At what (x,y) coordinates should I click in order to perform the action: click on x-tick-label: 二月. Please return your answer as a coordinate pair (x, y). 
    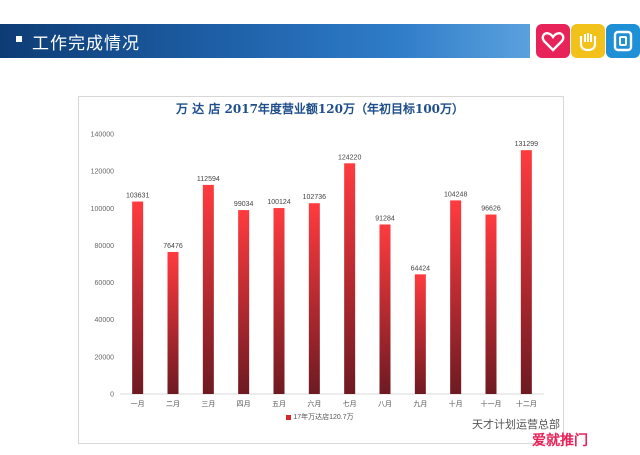
    Looking at the image, I should click on (173, 404).